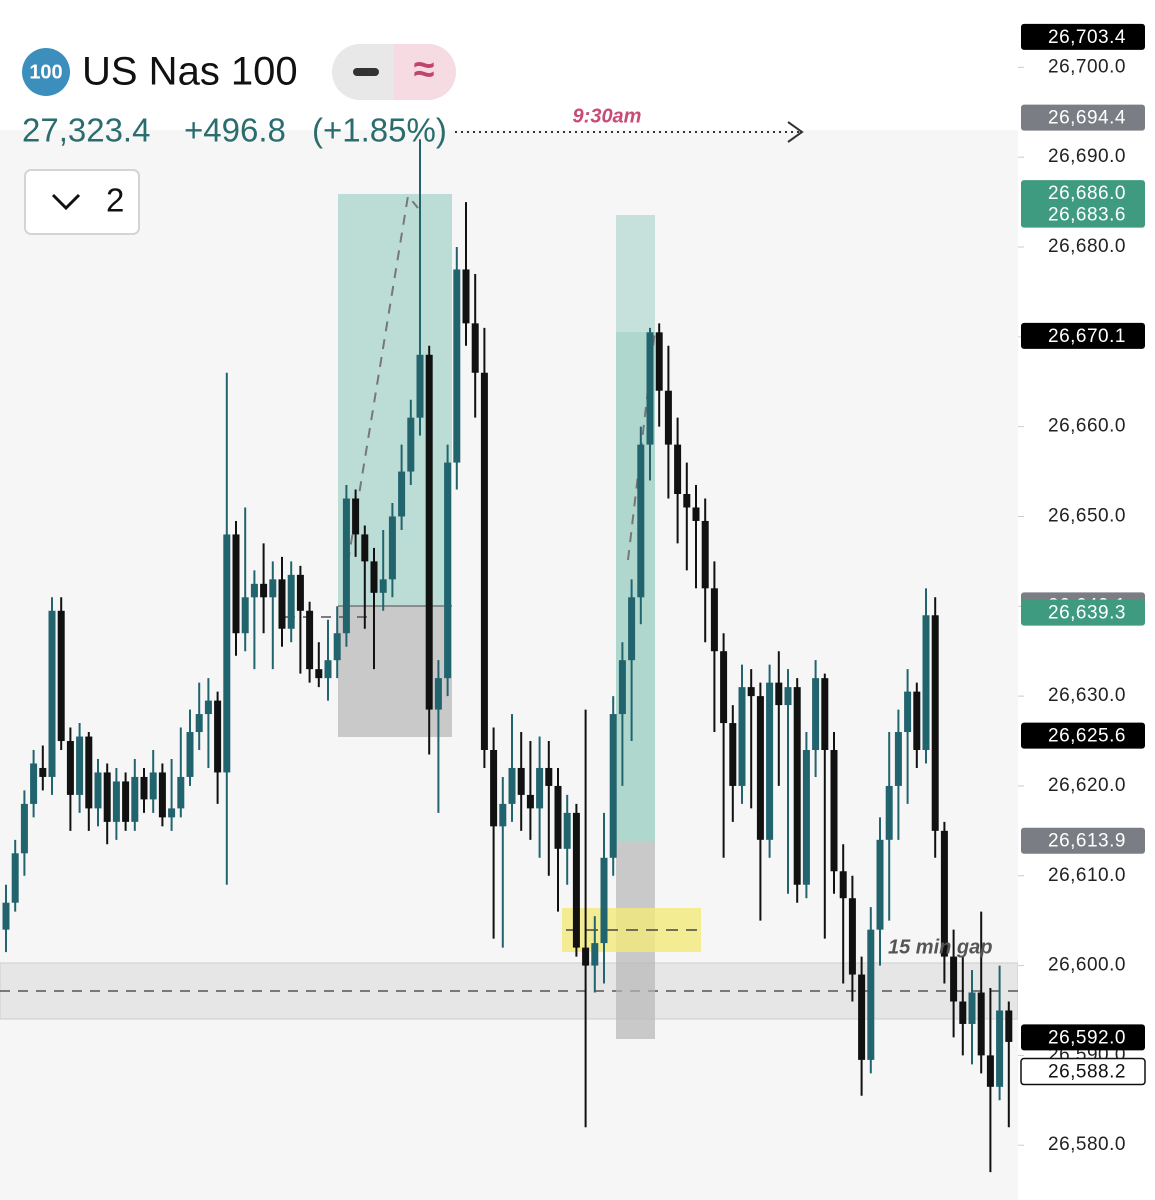  I want to click on long-stop-zone, so click(395, 671).